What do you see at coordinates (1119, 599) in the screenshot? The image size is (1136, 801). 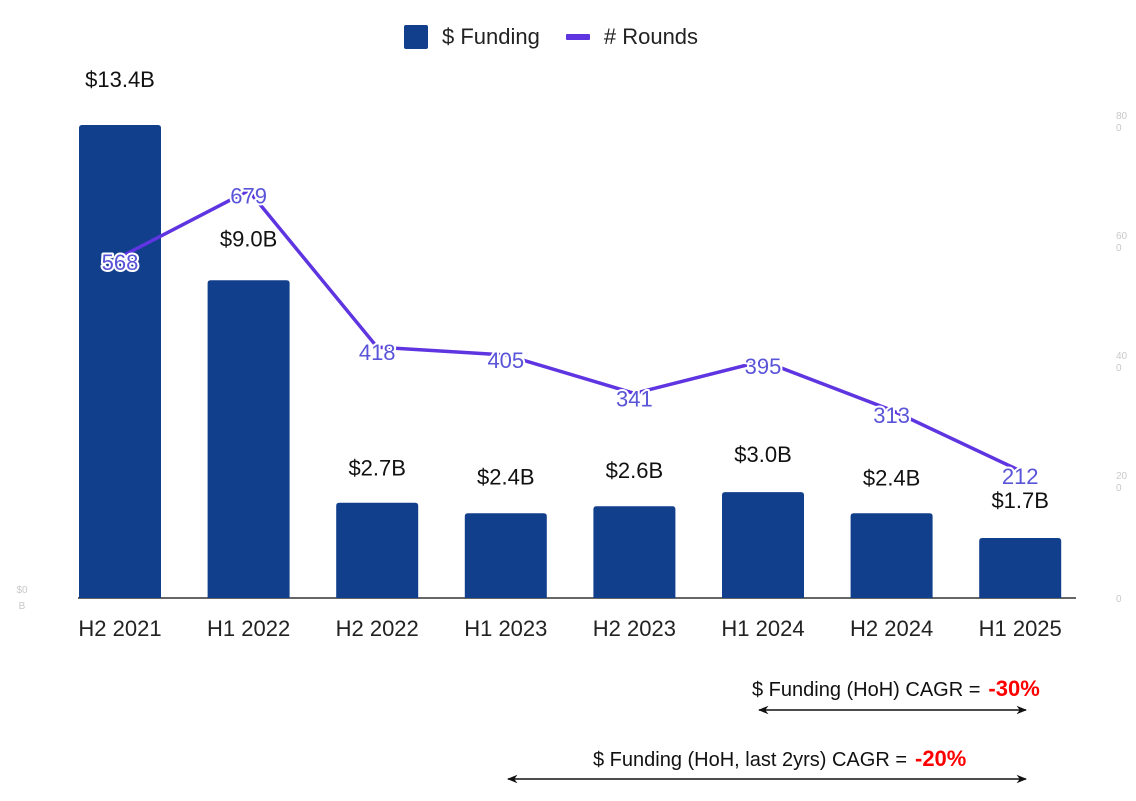 I see `right-axis-tick-label: 0` at bounding box center [1119, 599].